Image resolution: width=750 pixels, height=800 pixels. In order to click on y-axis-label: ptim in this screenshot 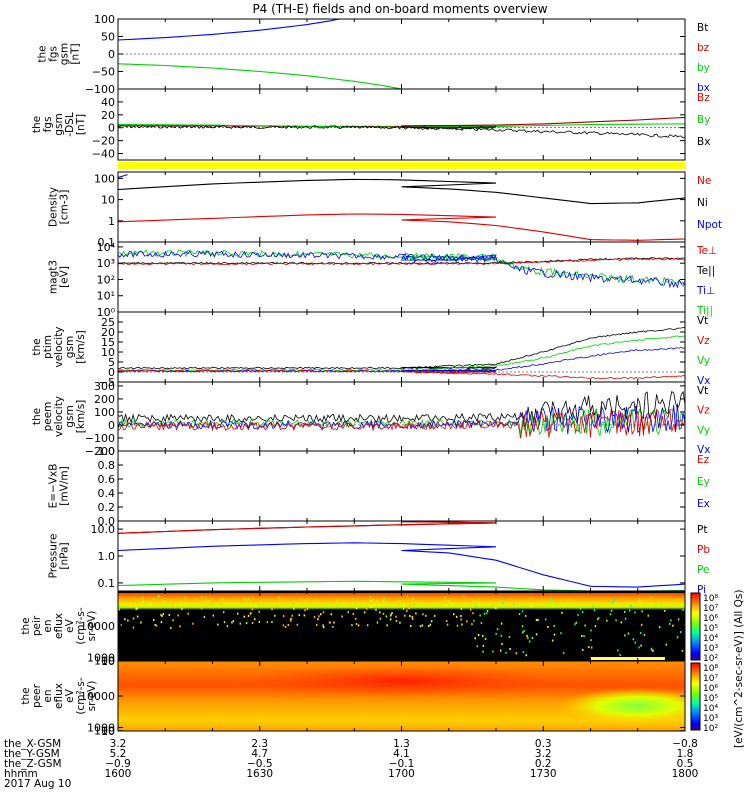, I will do `click(48, 347)`.